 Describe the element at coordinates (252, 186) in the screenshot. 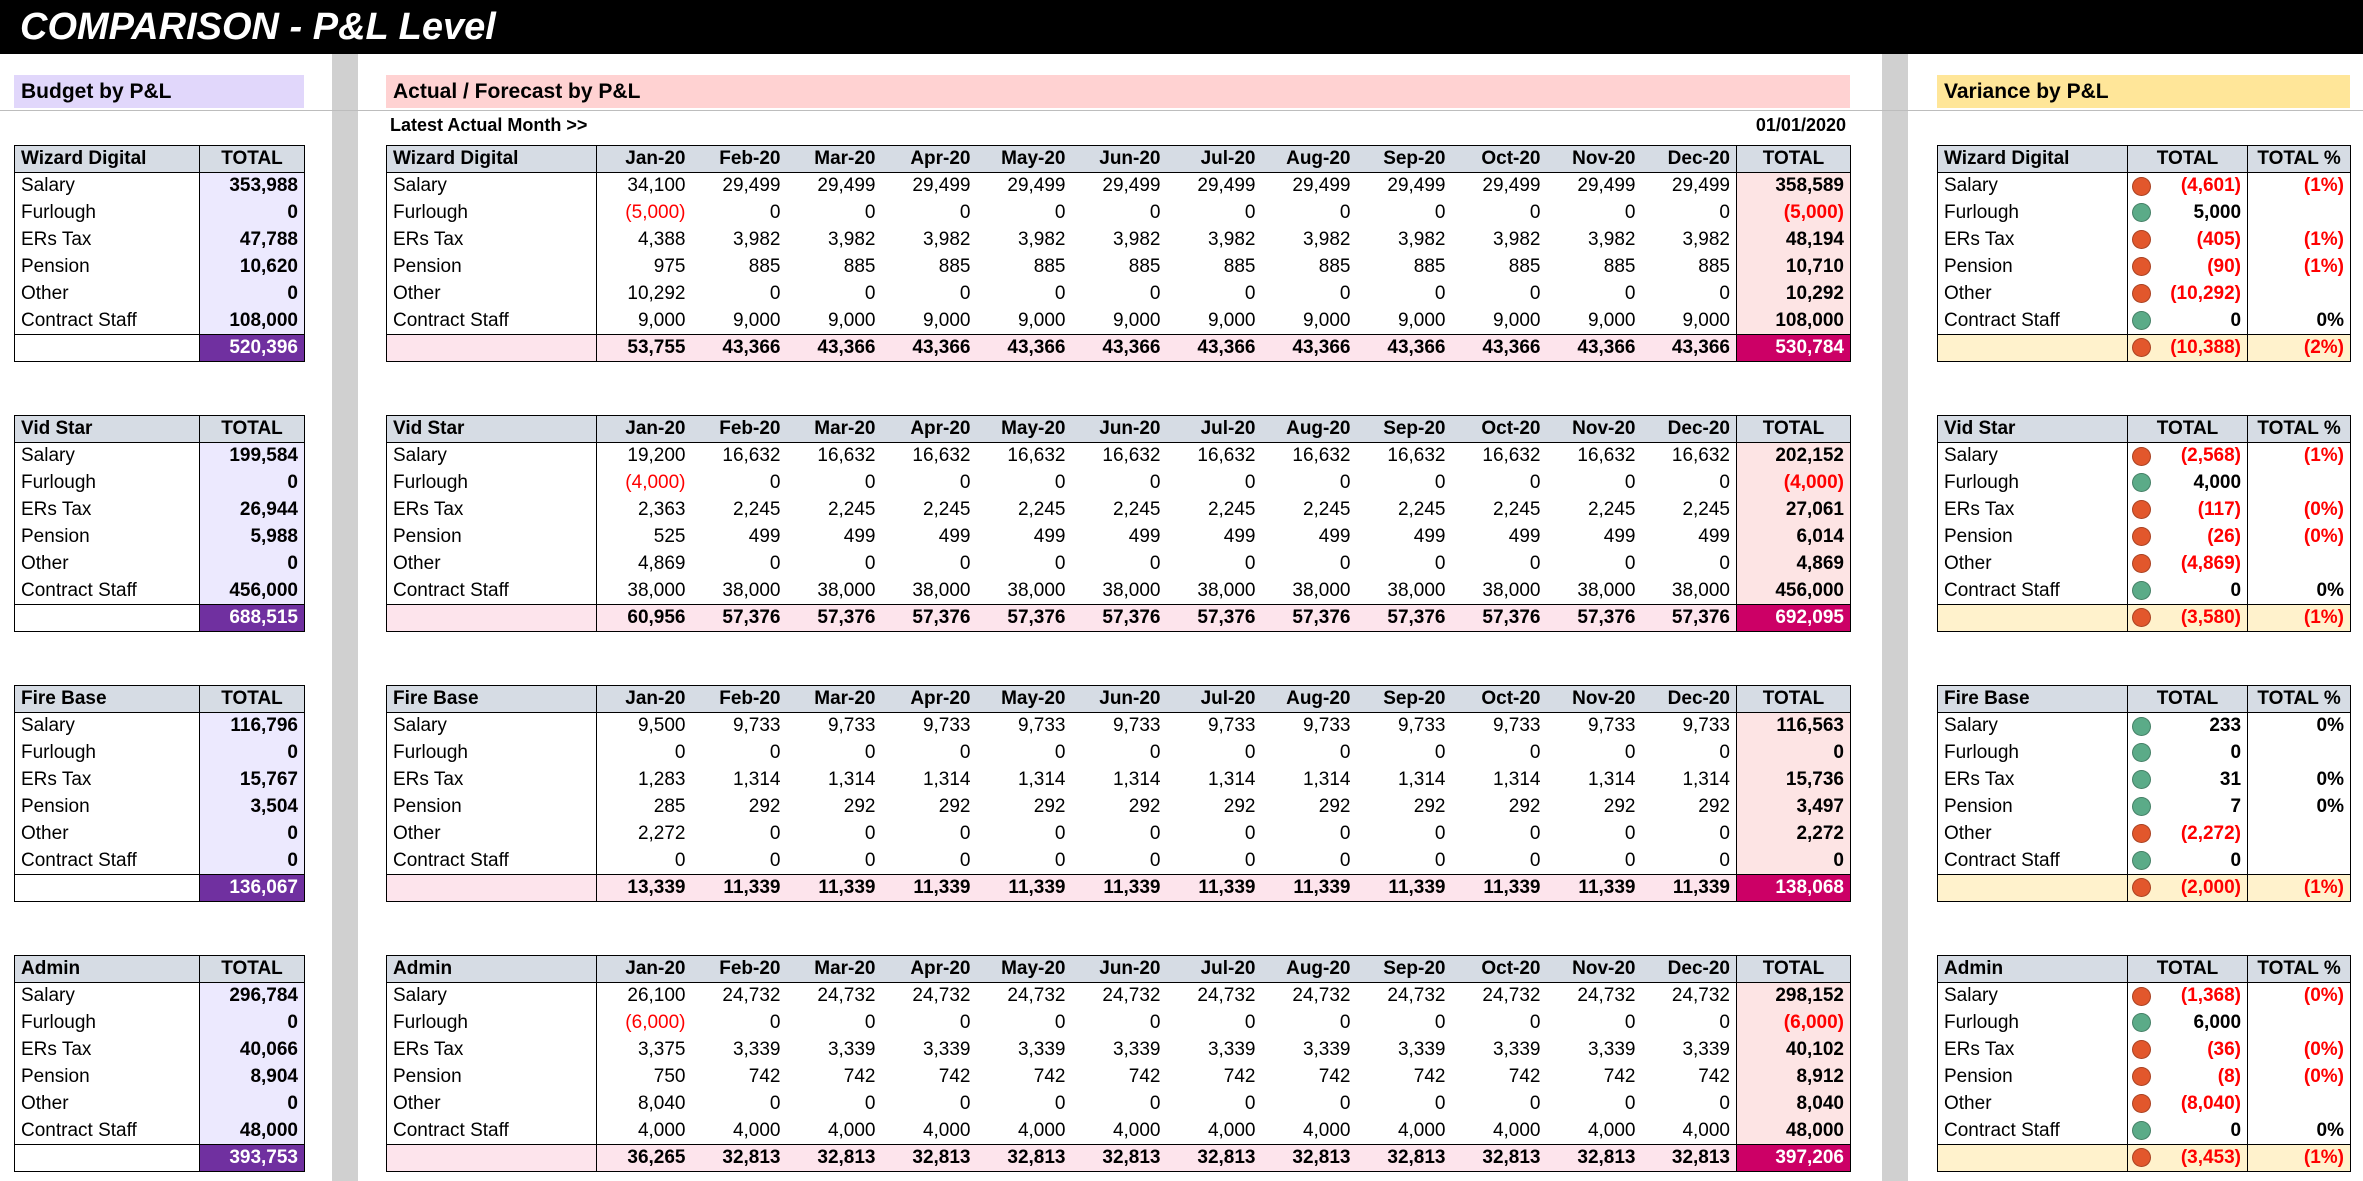

I see `budget-total-cell: 353,988` at that location.